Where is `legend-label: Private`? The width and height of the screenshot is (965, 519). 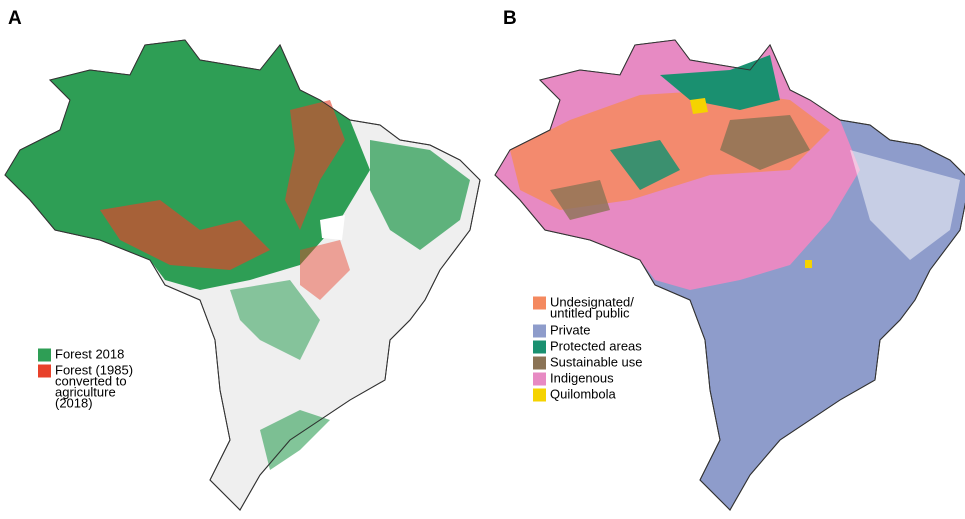
legend-label: Private is located at coordinates (570, 329).